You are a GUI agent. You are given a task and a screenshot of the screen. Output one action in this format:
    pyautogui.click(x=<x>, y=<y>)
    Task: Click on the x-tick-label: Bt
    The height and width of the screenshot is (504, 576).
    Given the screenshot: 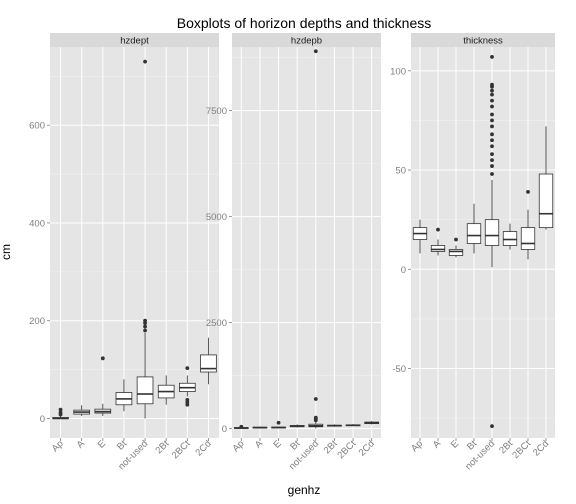 What is the action you would take?
    pyautogui.click(x=122, y=445)
    